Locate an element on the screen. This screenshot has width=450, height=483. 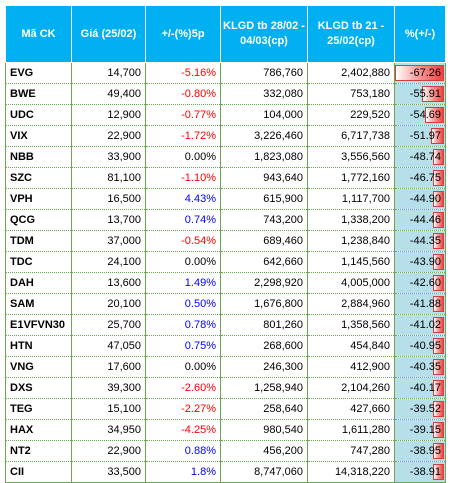
cell-change: -4.25% is located at coordinates (183, 430).